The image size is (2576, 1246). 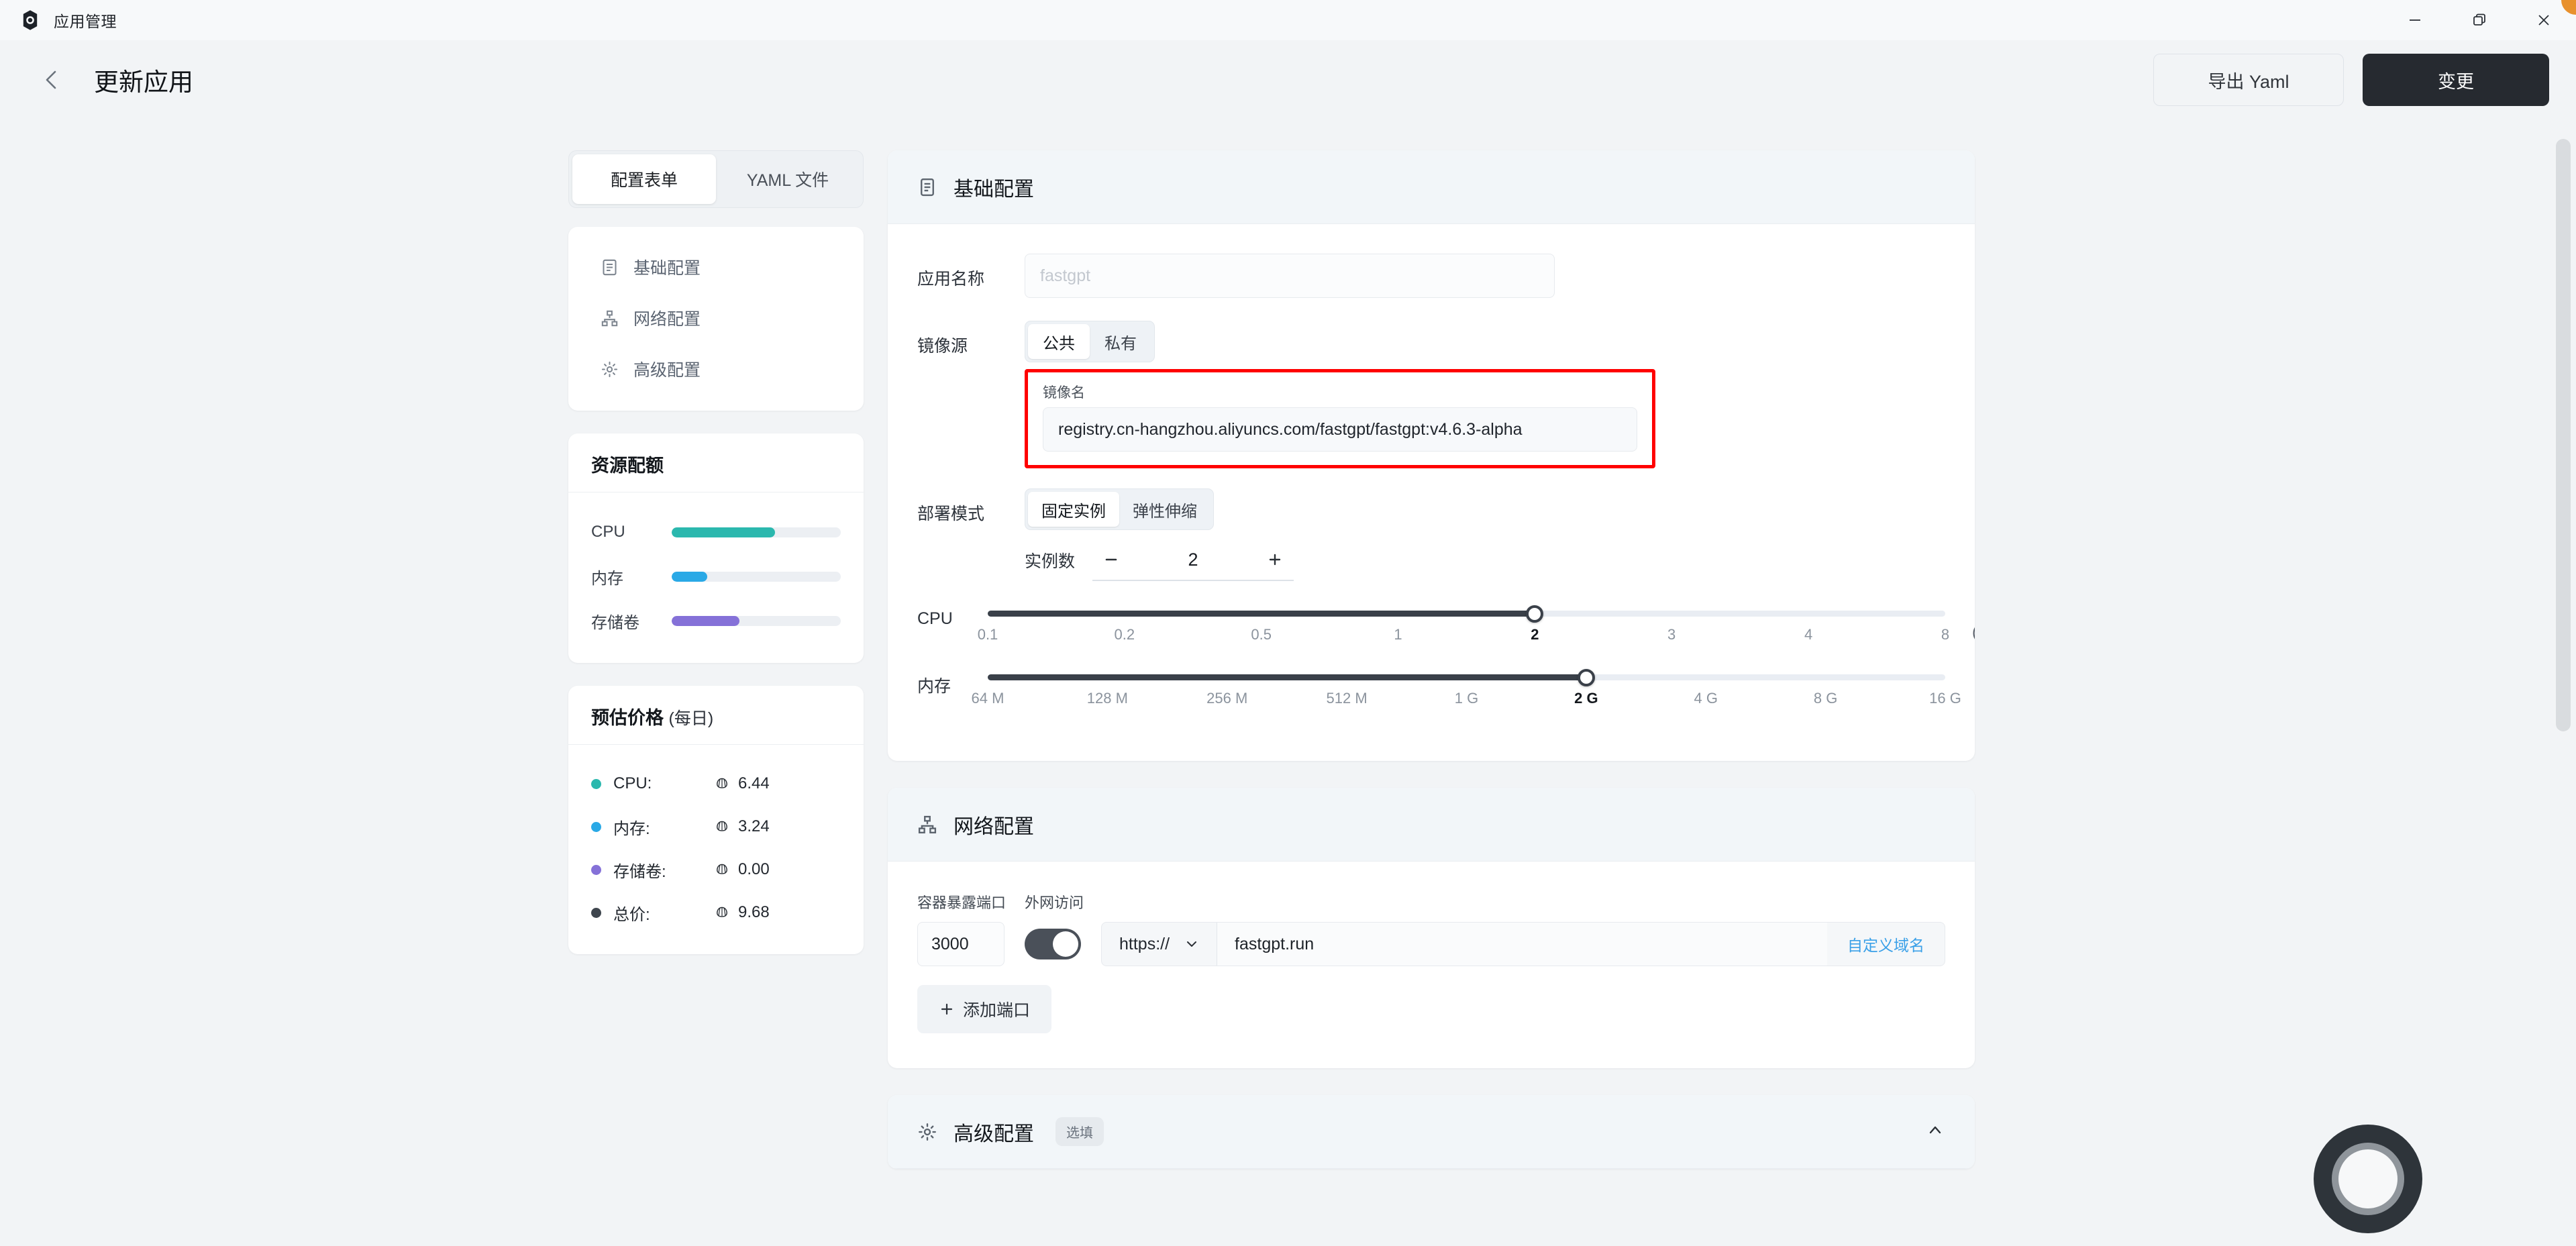 What do you see at coordinates (1945, 698) in the screenshot?
I see `memory-tick: 16 G` at bounding box center [1945, 698].